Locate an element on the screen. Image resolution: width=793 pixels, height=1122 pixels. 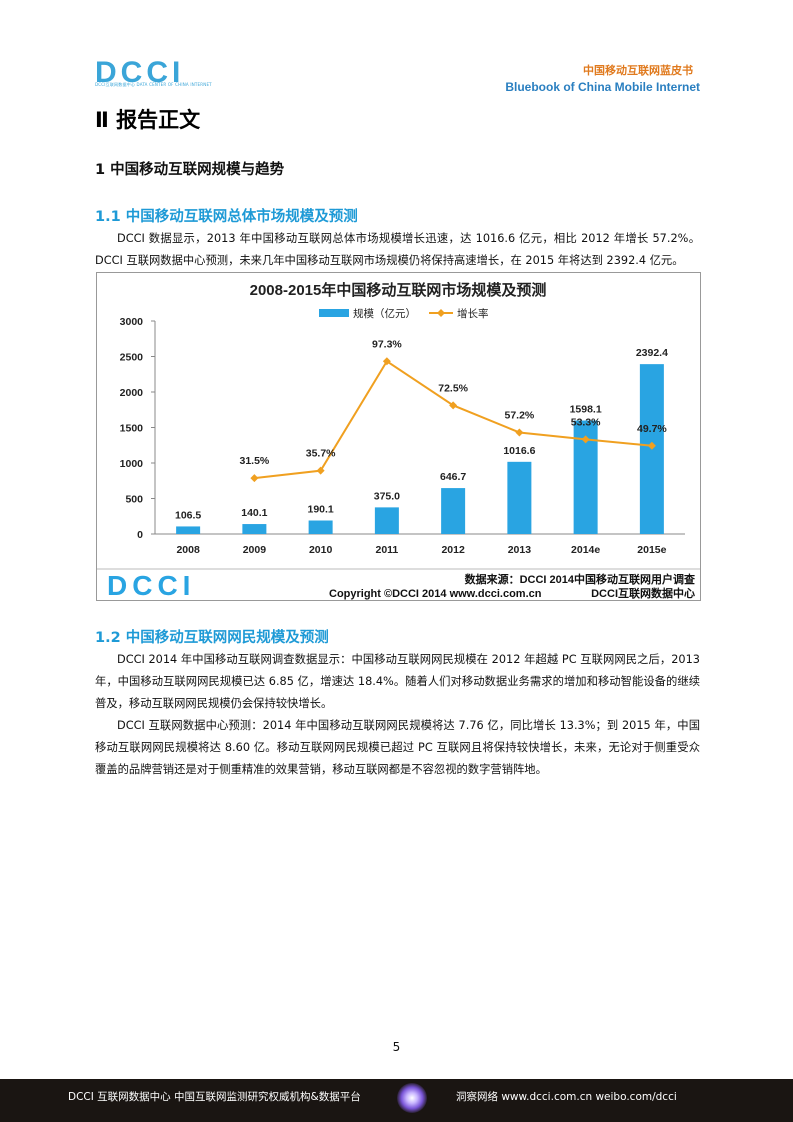
chart-copyright: Copyright ©DCCI 2014 www.dcci.com.cn is located at coordinates (435, 594).